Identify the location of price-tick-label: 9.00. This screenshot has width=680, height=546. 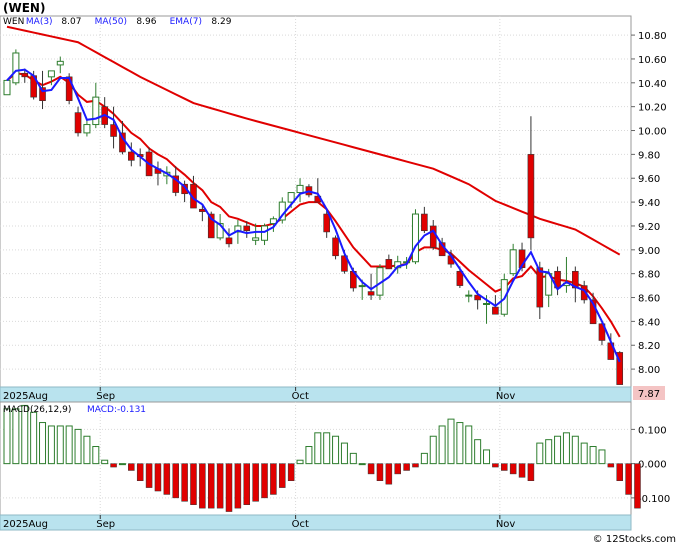
(649, 251).